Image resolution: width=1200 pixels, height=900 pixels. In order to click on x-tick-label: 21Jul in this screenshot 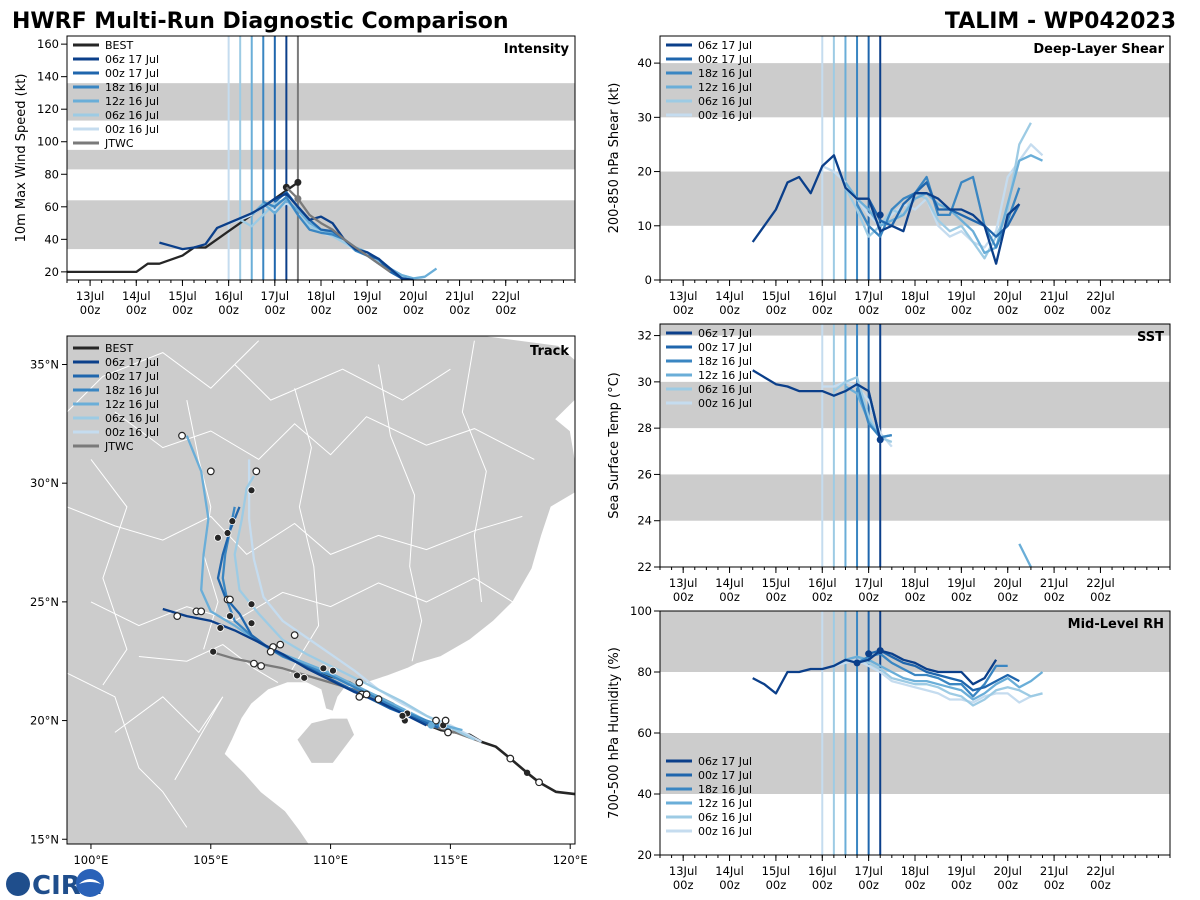, I will do `click(1054, 296)`.